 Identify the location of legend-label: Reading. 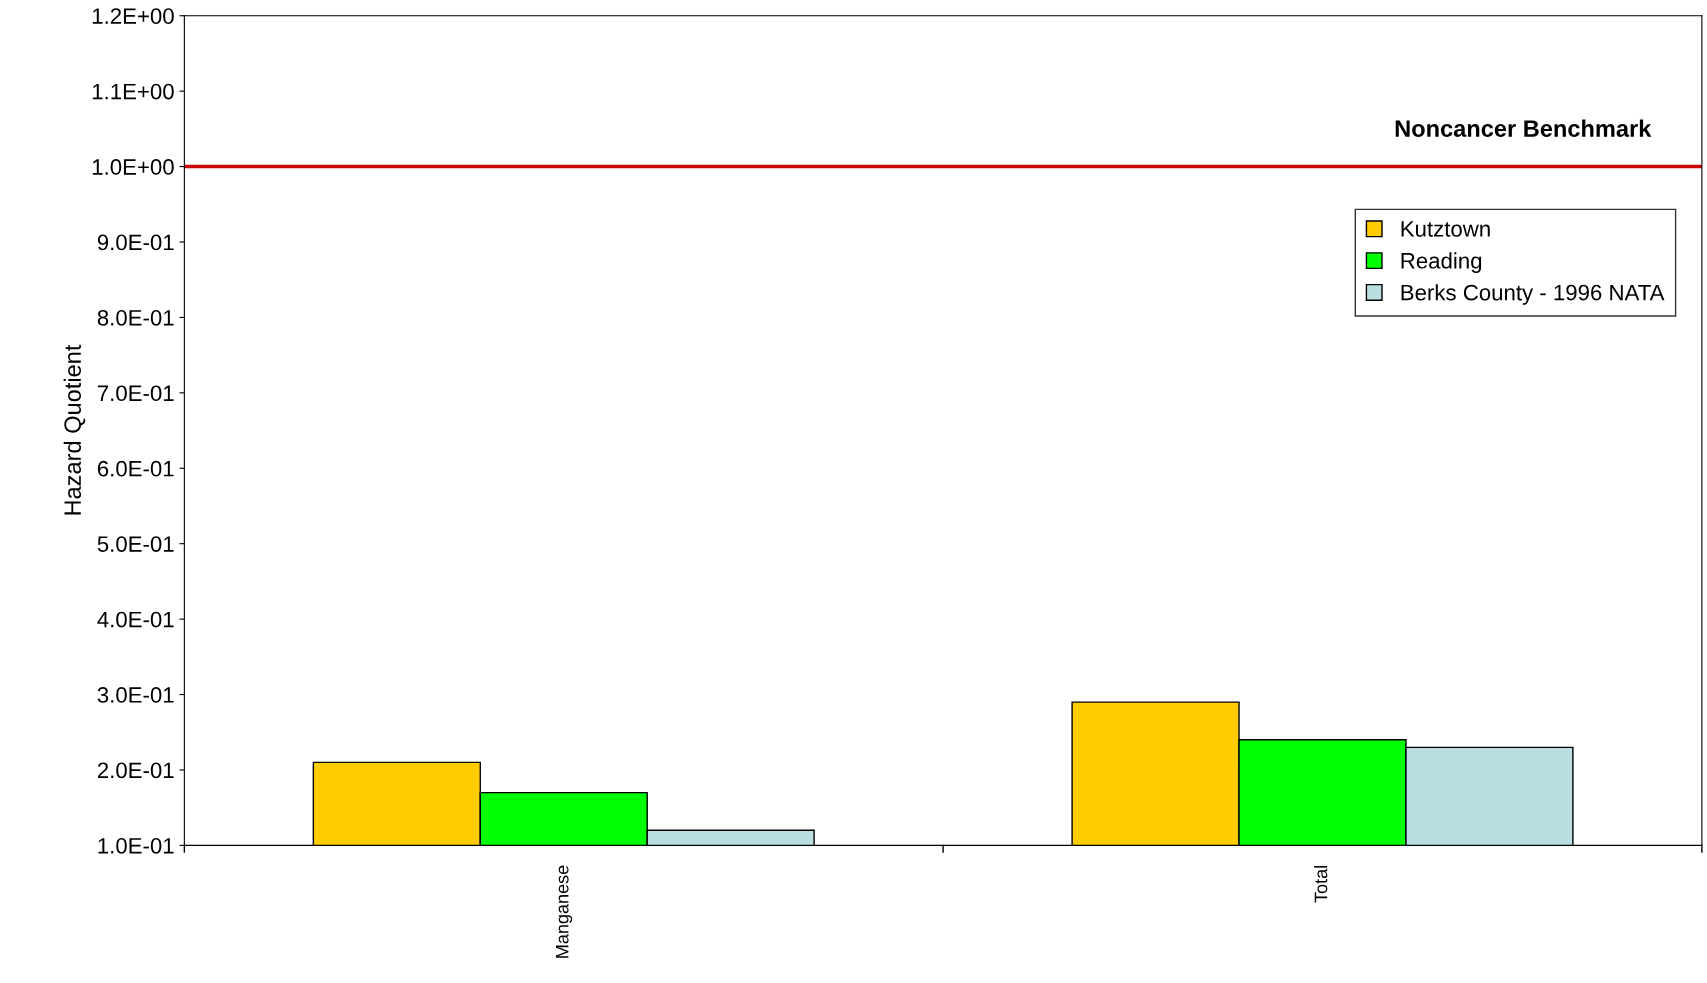
(1441, 263).